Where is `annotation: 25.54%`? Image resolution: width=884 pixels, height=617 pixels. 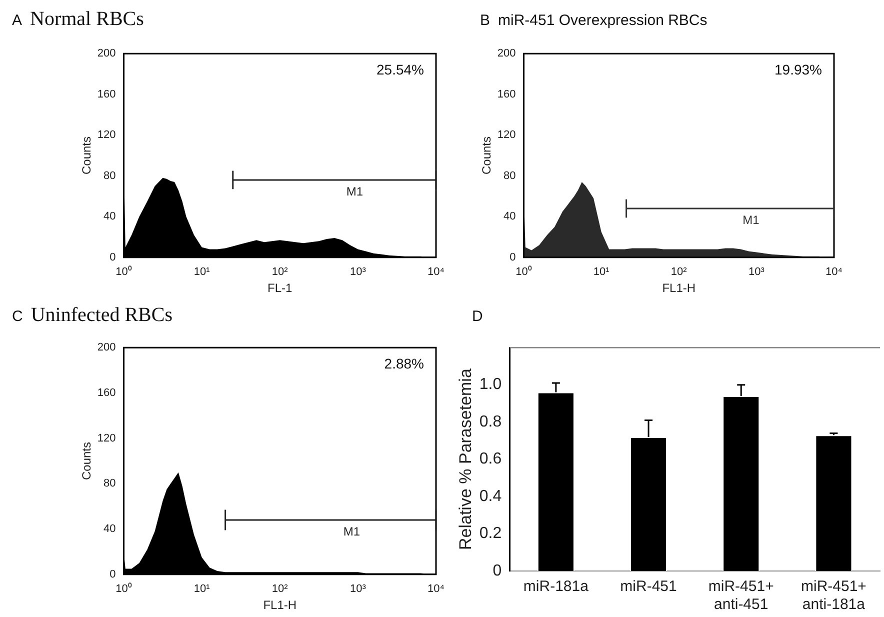
annotation: 25.54% is located at coordinates (400, 69).